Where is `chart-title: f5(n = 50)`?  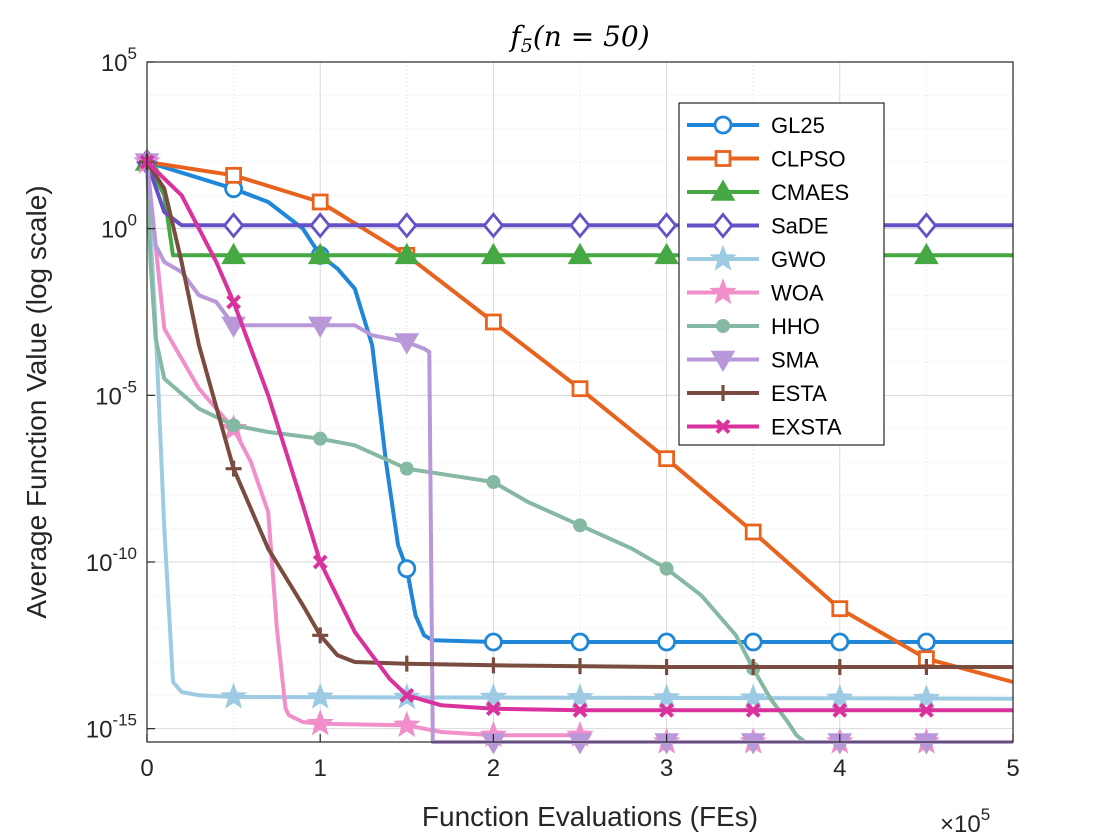 chart-title: f5(n = 50) is located at coordinates (578, 38).